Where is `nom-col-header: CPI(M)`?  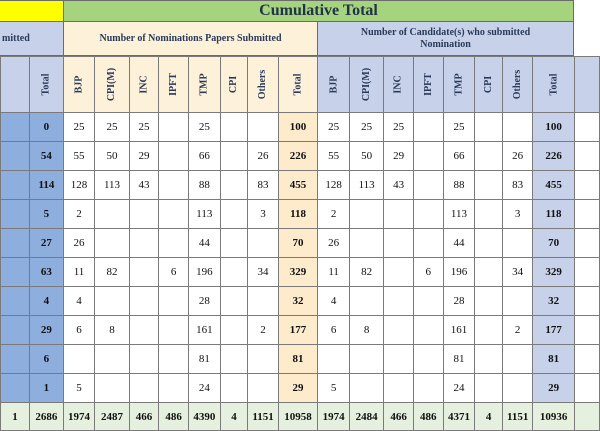
nom-col-header: CPI(M) is located at coordinates (112, 84).